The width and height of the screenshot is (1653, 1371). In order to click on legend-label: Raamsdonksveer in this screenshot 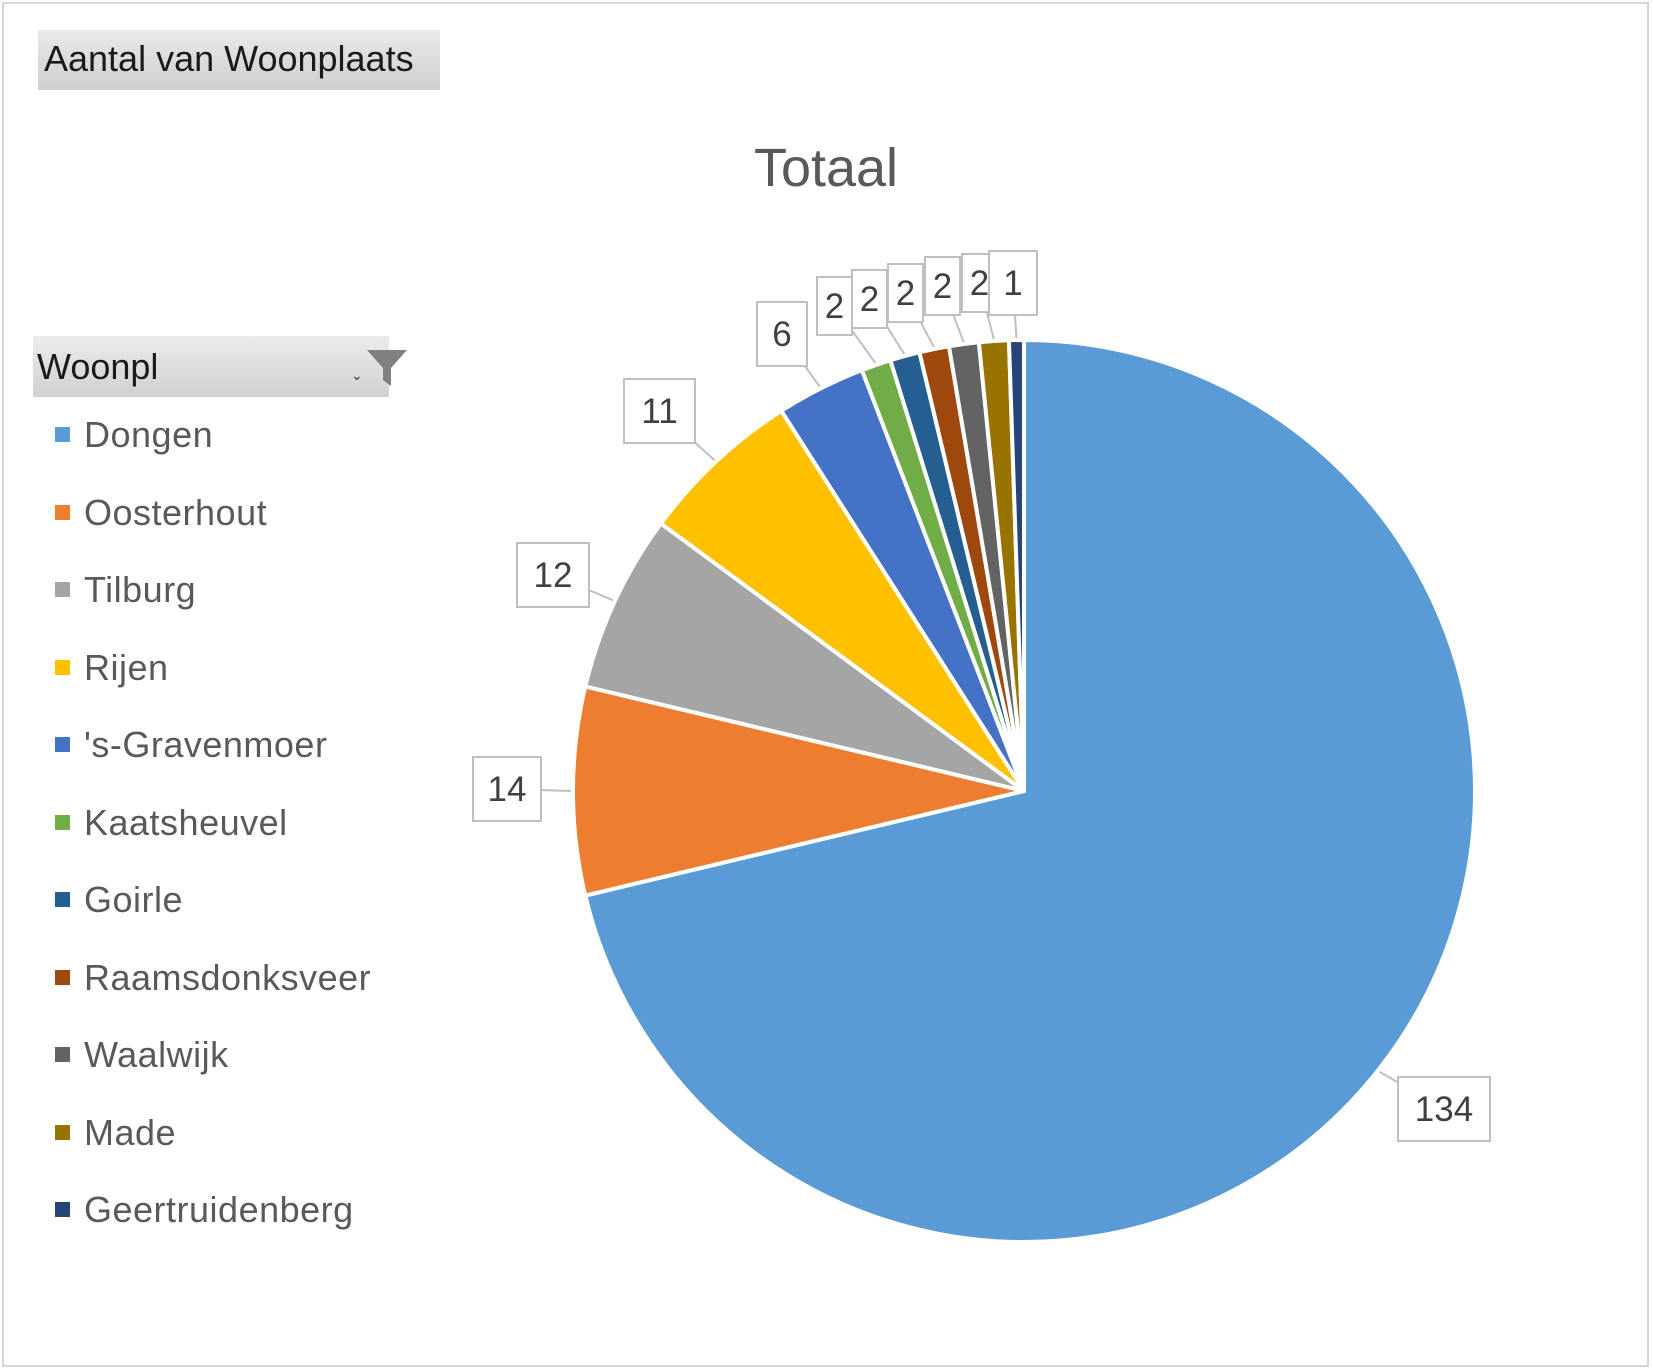, I will do `click(228, 977)`.